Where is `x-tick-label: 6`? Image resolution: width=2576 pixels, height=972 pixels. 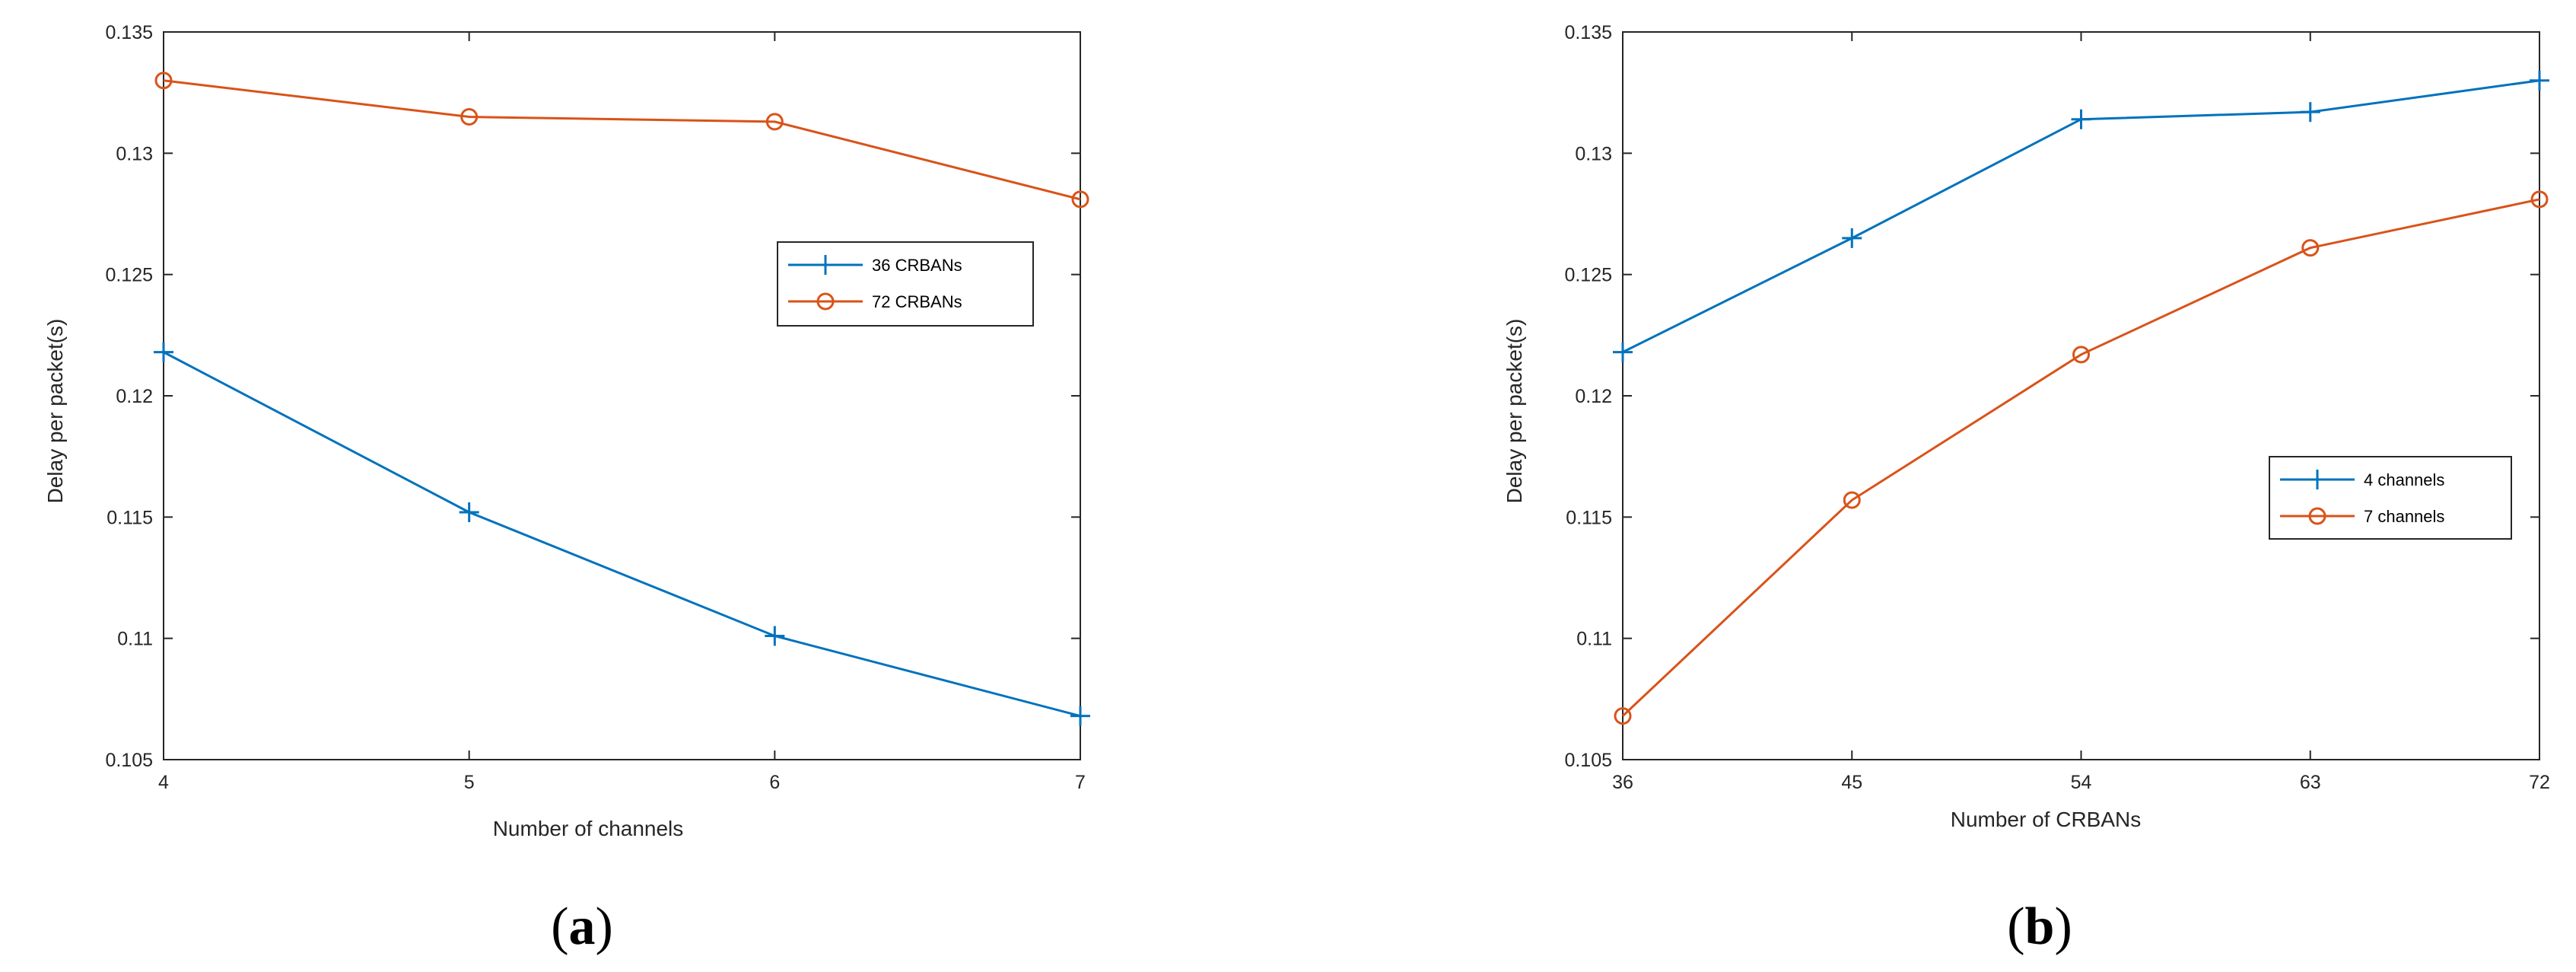
x-tick-label: 6 is located at coordinates (774, 783).